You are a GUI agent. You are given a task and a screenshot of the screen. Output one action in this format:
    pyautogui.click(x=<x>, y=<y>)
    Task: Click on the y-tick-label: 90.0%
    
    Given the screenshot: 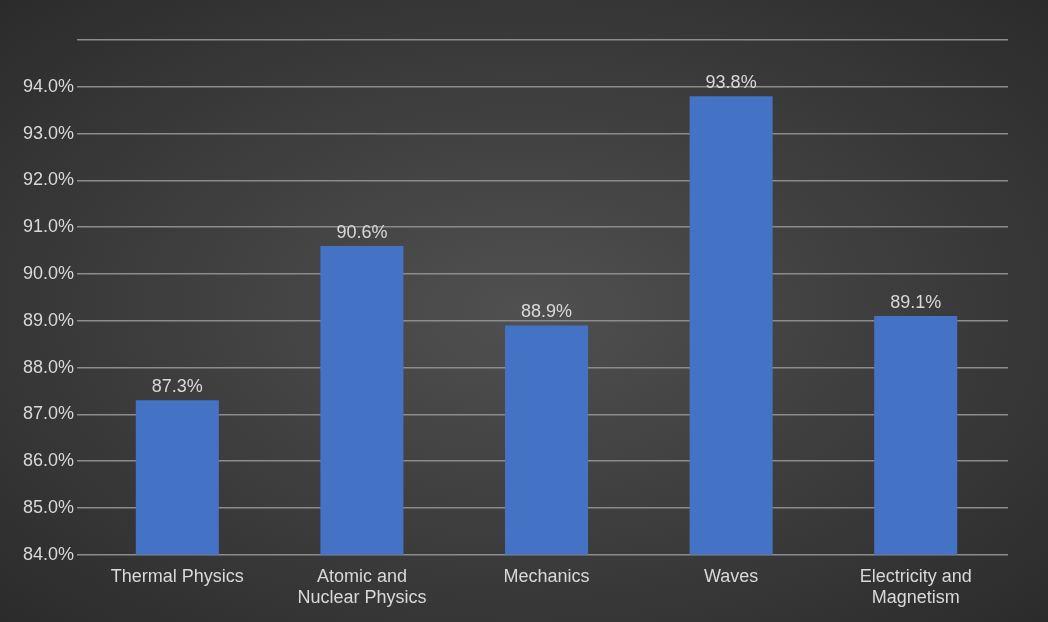 What is the action you would take?
    pyautogui.click(x=48, y=272)
    